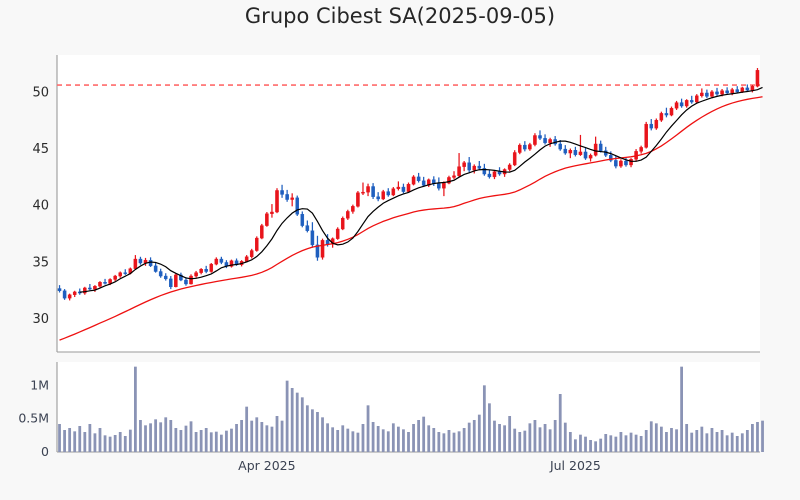  I want to click on price-y-tick-label: 35, so click(40, 262).